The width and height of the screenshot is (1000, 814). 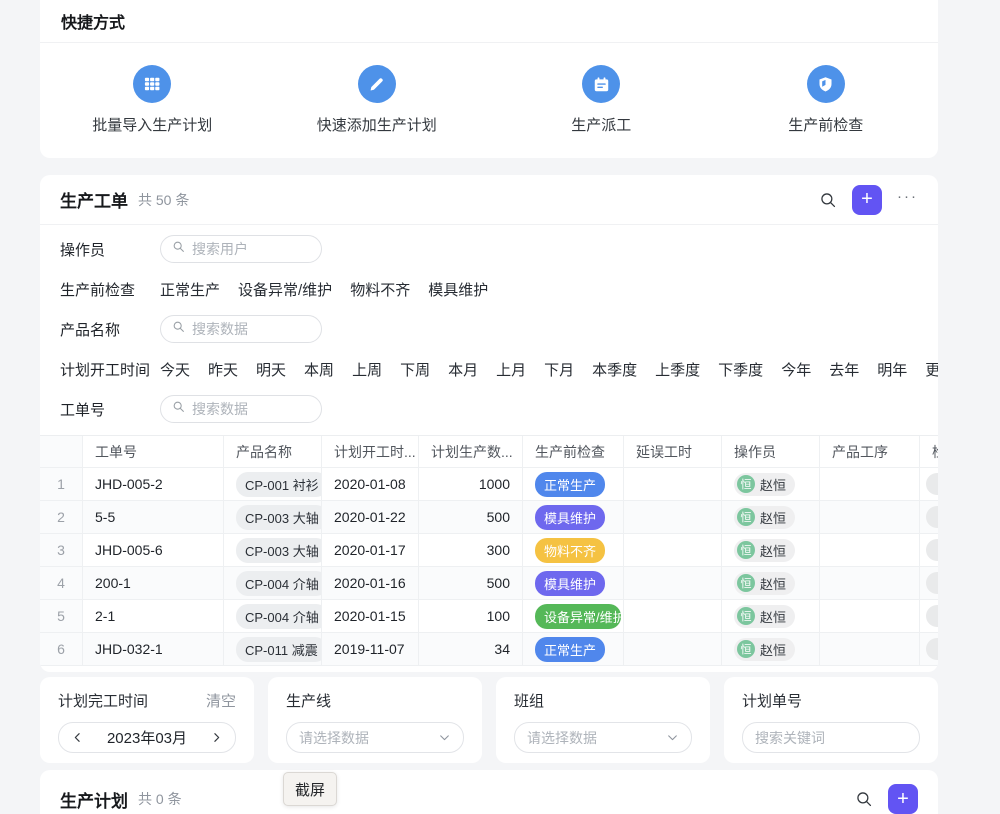 I want to click on chevron-left-icon, so click(x=77, y=737).